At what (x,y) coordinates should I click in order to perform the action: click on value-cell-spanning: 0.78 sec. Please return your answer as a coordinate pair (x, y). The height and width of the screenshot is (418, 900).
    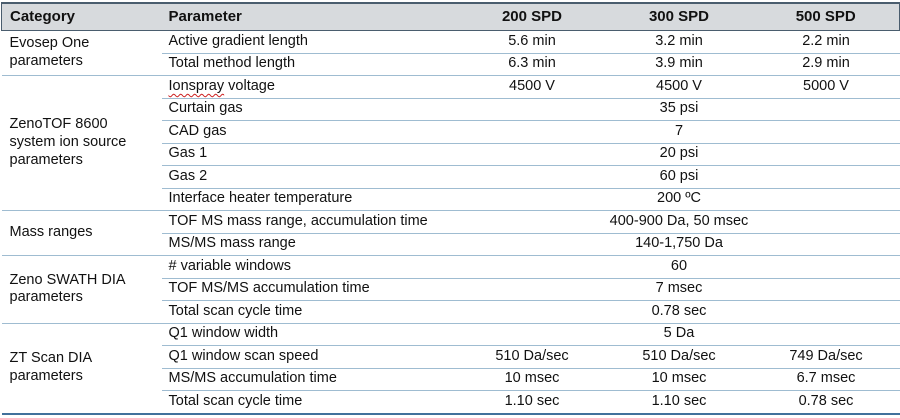
    Looking at the image, I should click on (679, 312).